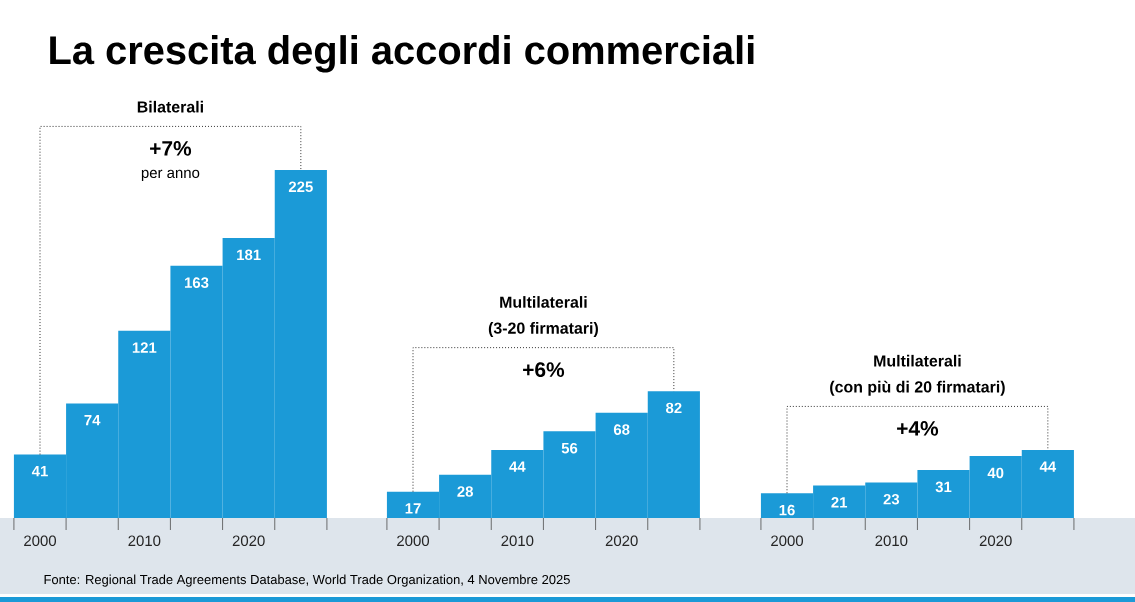  I want to click on data-label: 181, so click(249, 255).